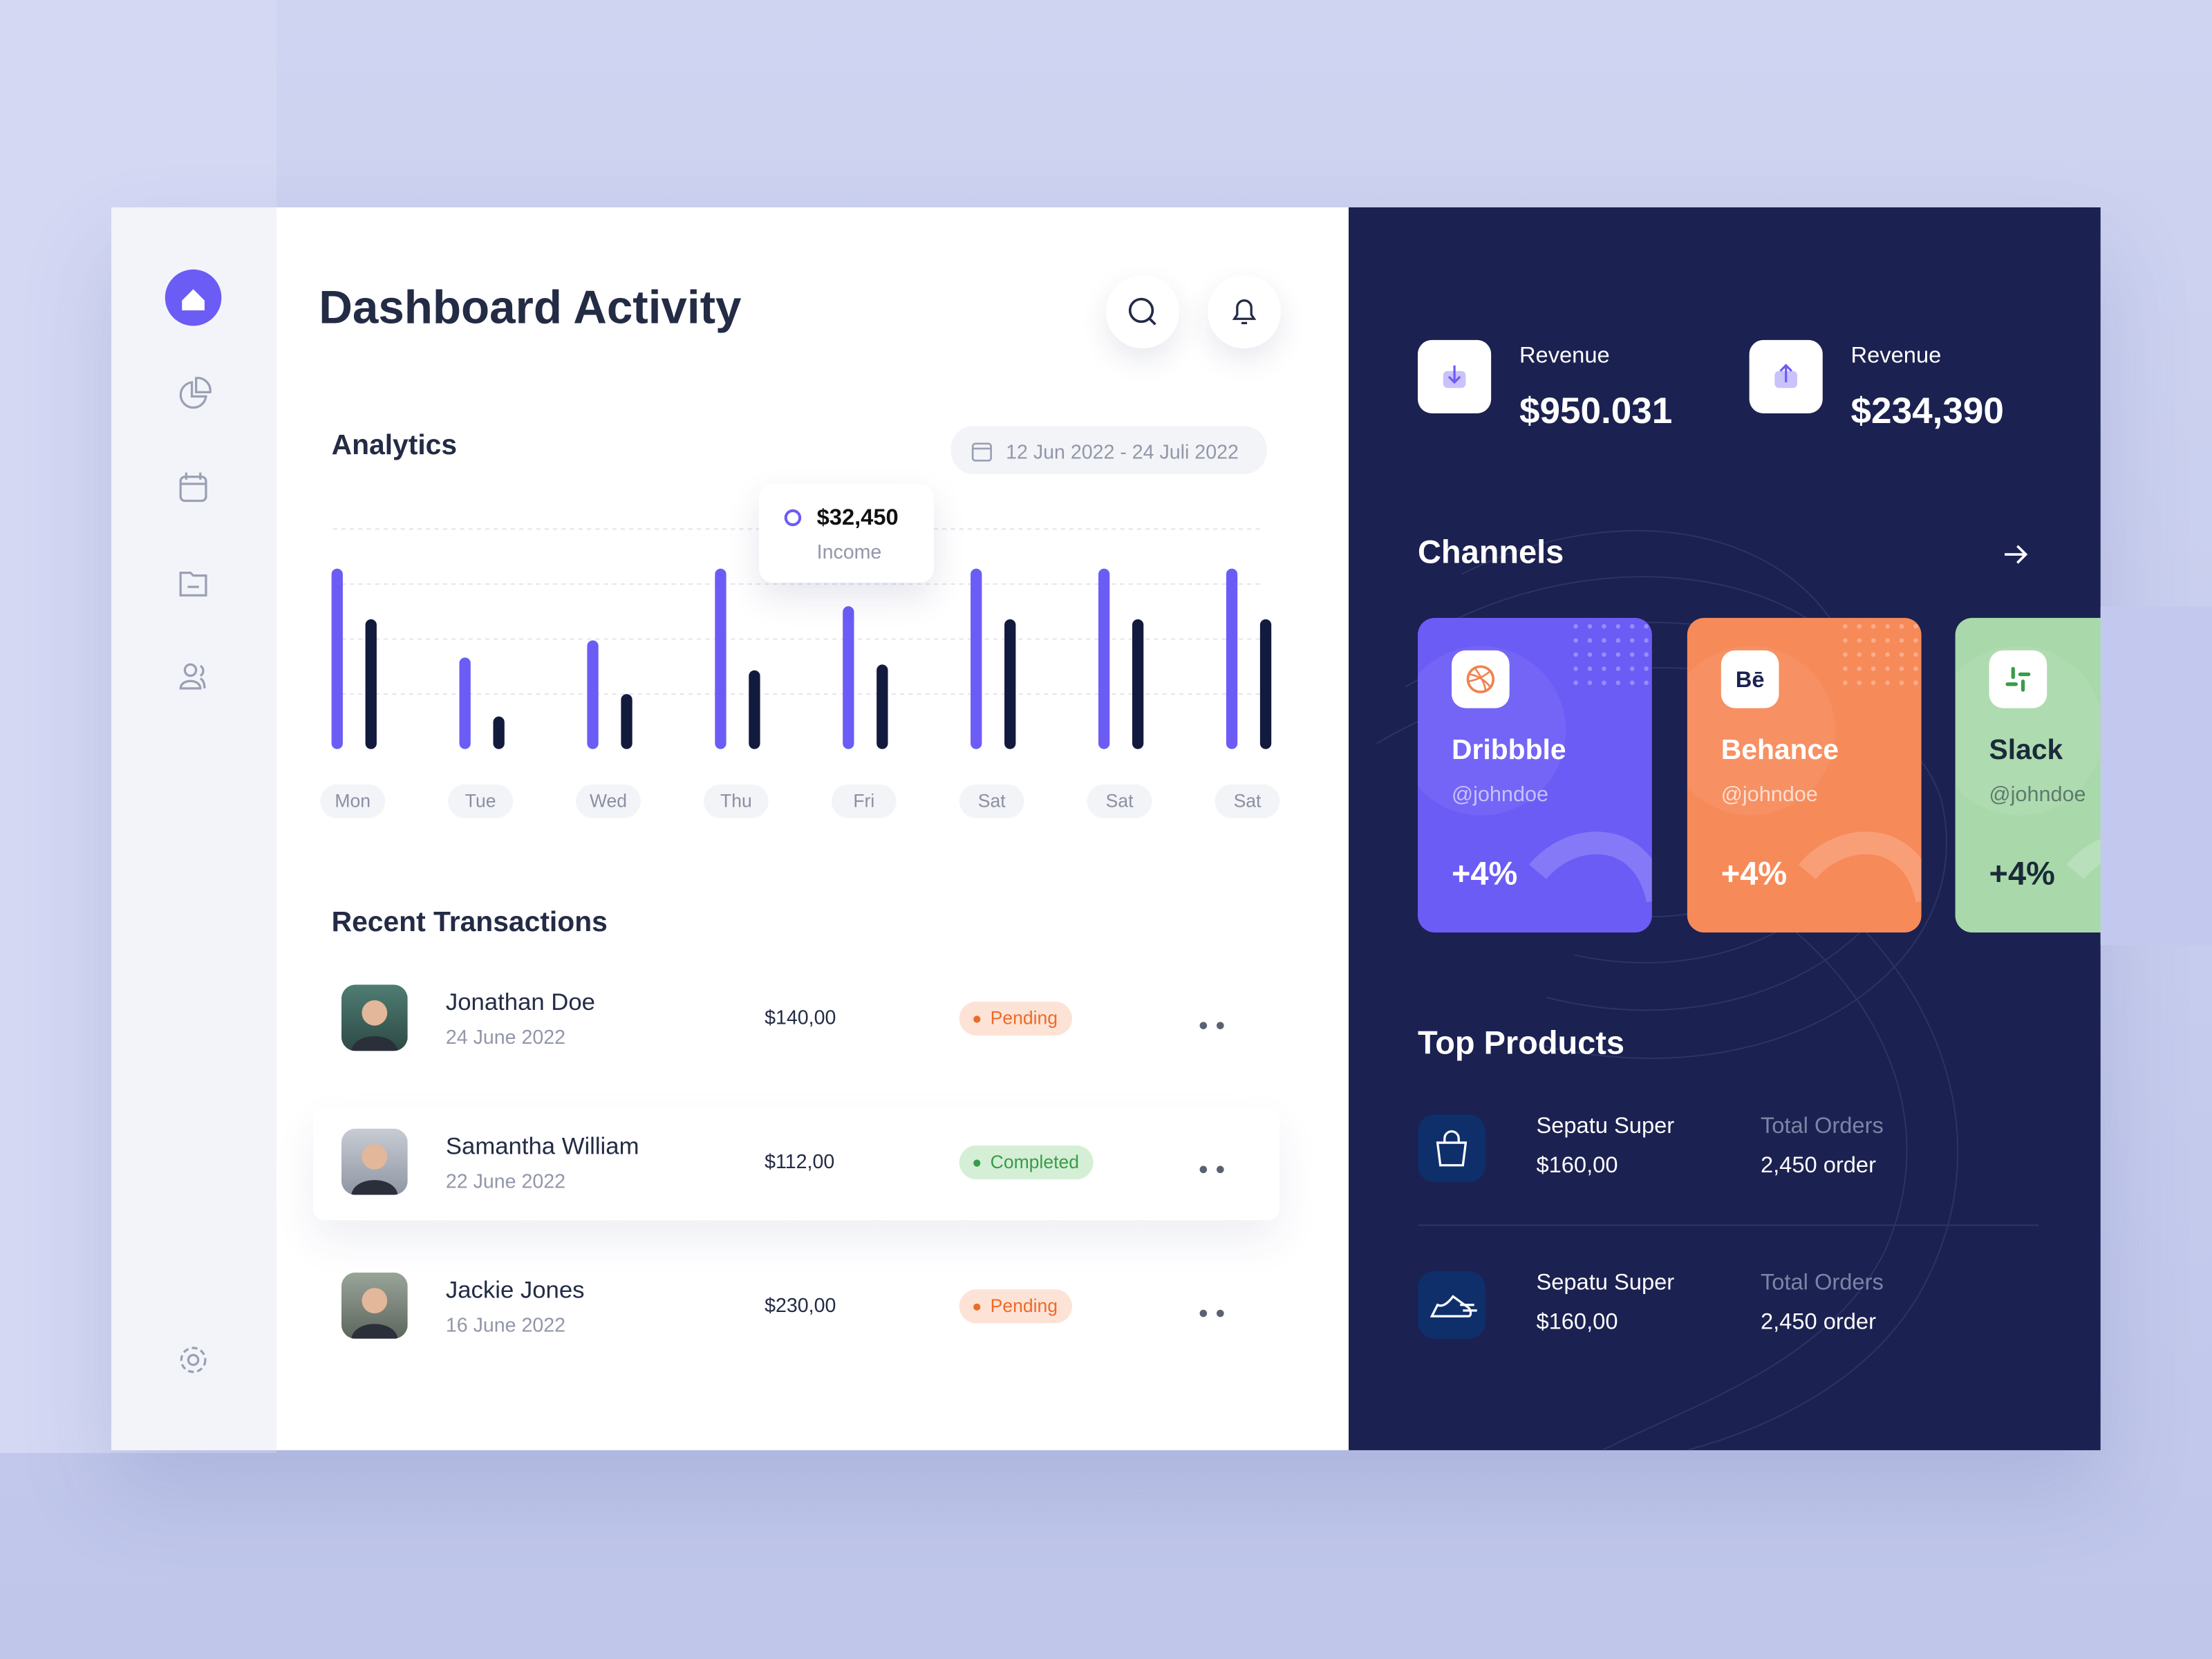  Describe the element at coordinates (1535, 774) in the screenshot. I see `channel-card` at that location.